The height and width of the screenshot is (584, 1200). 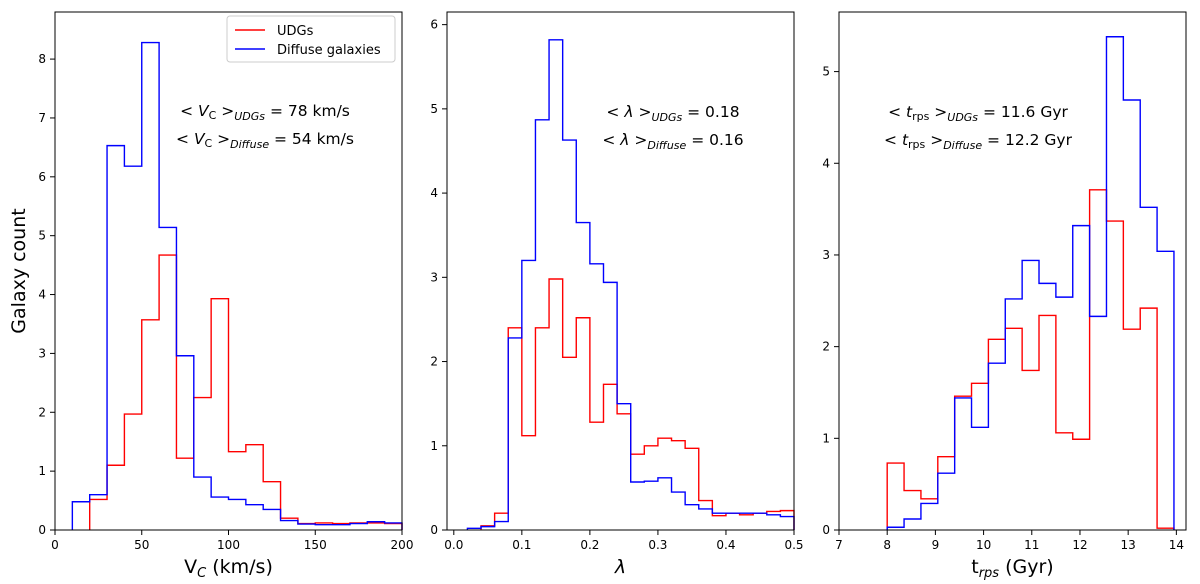 I want to click on y-tick-label-trps: 3, so click(x=826, y=255).